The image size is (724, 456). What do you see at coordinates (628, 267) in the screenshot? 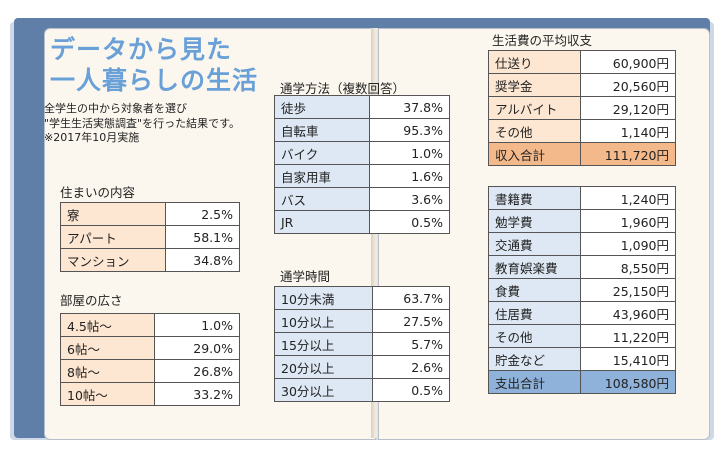
I see `expense-value: 8,550円` at bounding box center [628, 267].